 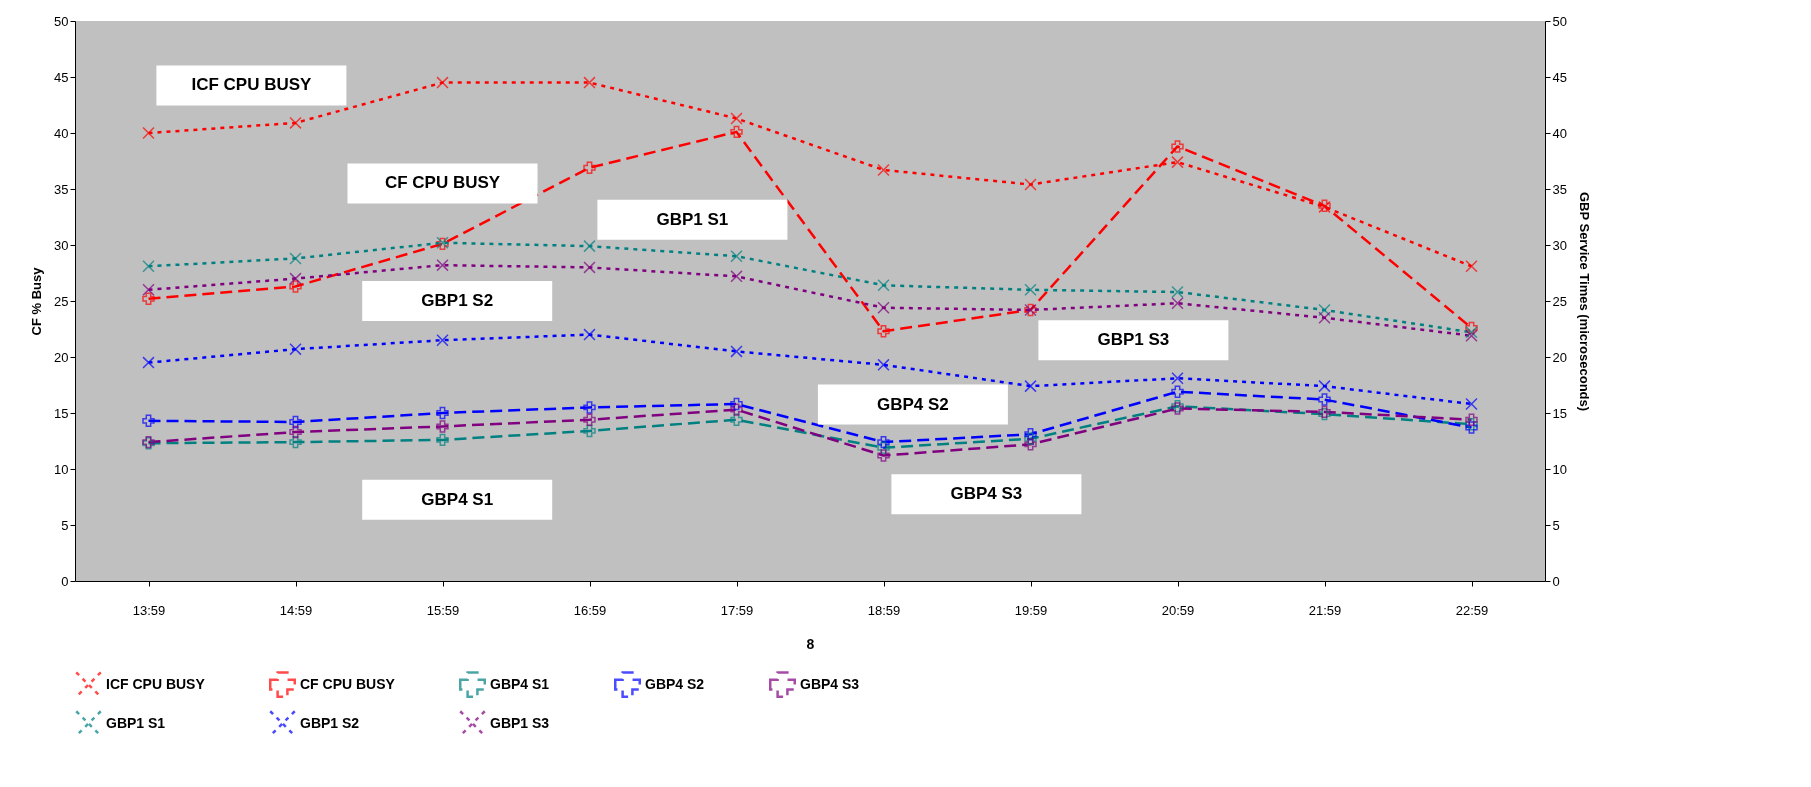 What do you see at coordinates (443, 610) in the screenshot?
I see `x-tick-label: 15:59` at bounding box center [443, 610].